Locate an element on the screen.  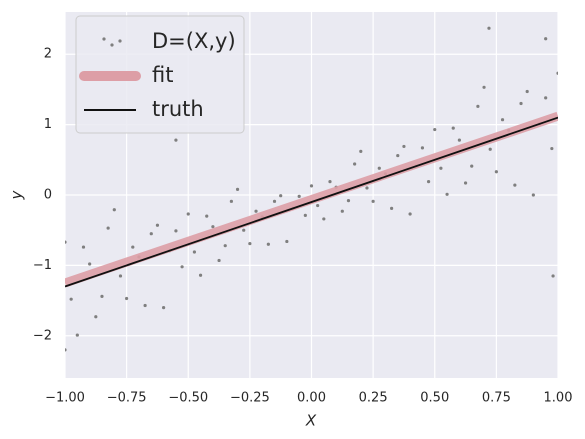
x-tick-label: −0.50 is located at coordinates (188, 398).